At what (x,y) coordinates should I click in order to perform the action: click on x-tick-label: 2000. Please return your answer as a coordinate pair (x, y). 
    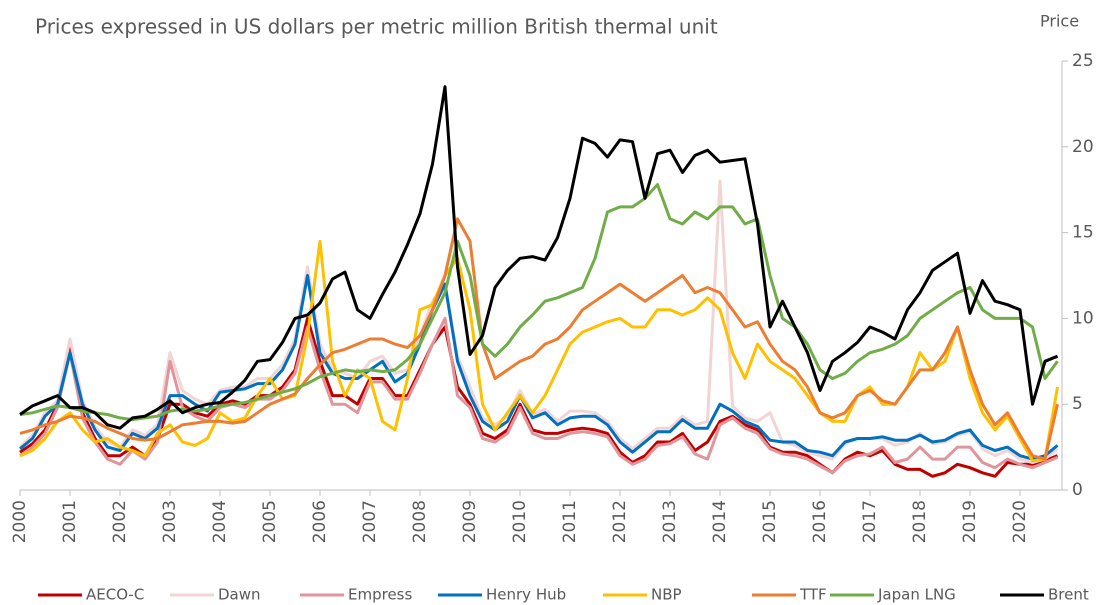
    Looking at the image, I should click on (20, 521).